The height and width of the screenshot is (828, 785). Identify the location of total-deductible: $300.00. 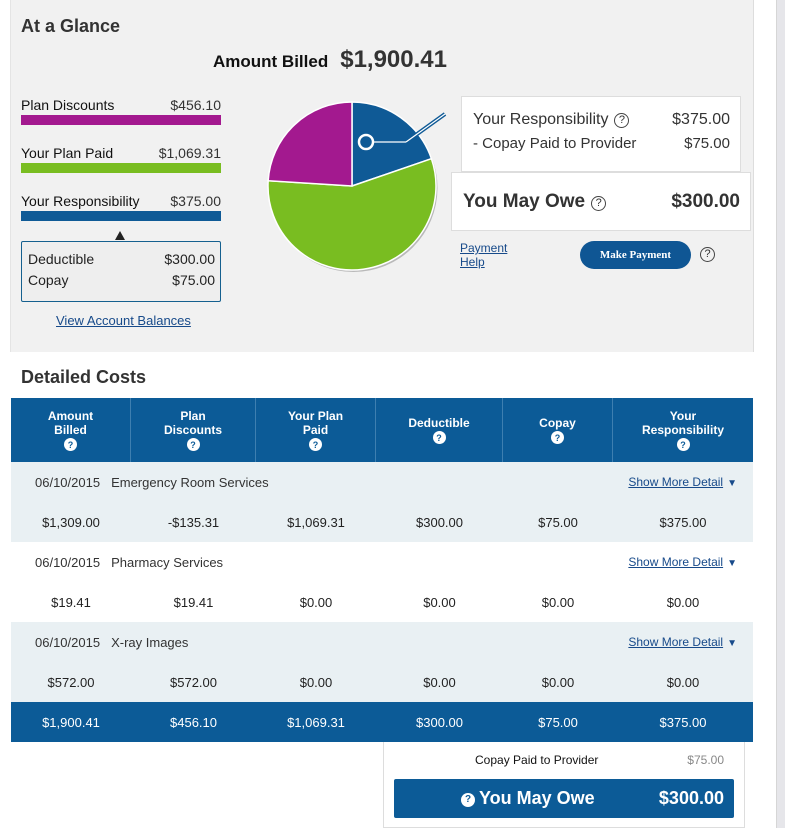
(439, 722).